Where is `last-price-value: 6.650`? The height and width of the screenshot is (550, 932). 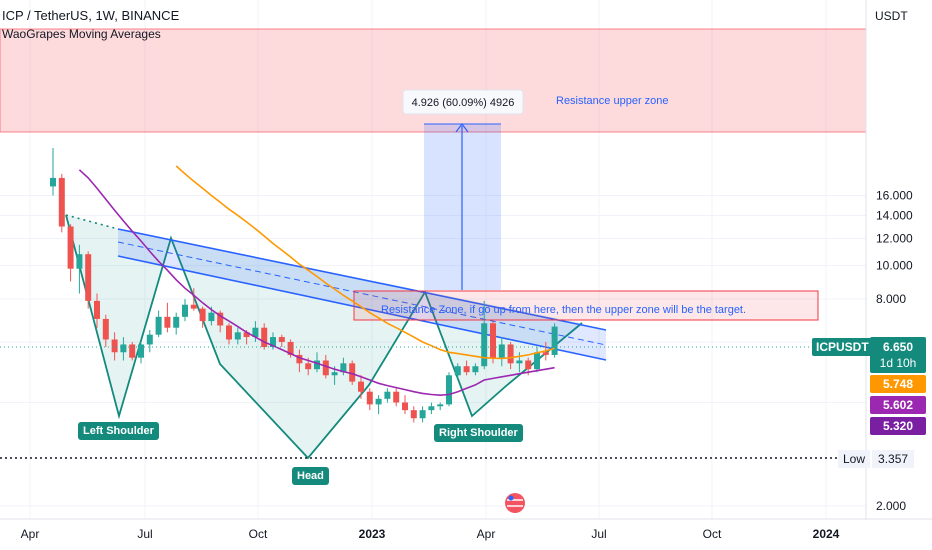
last-price-value: 6.650 is located at coordinates (898, 347).